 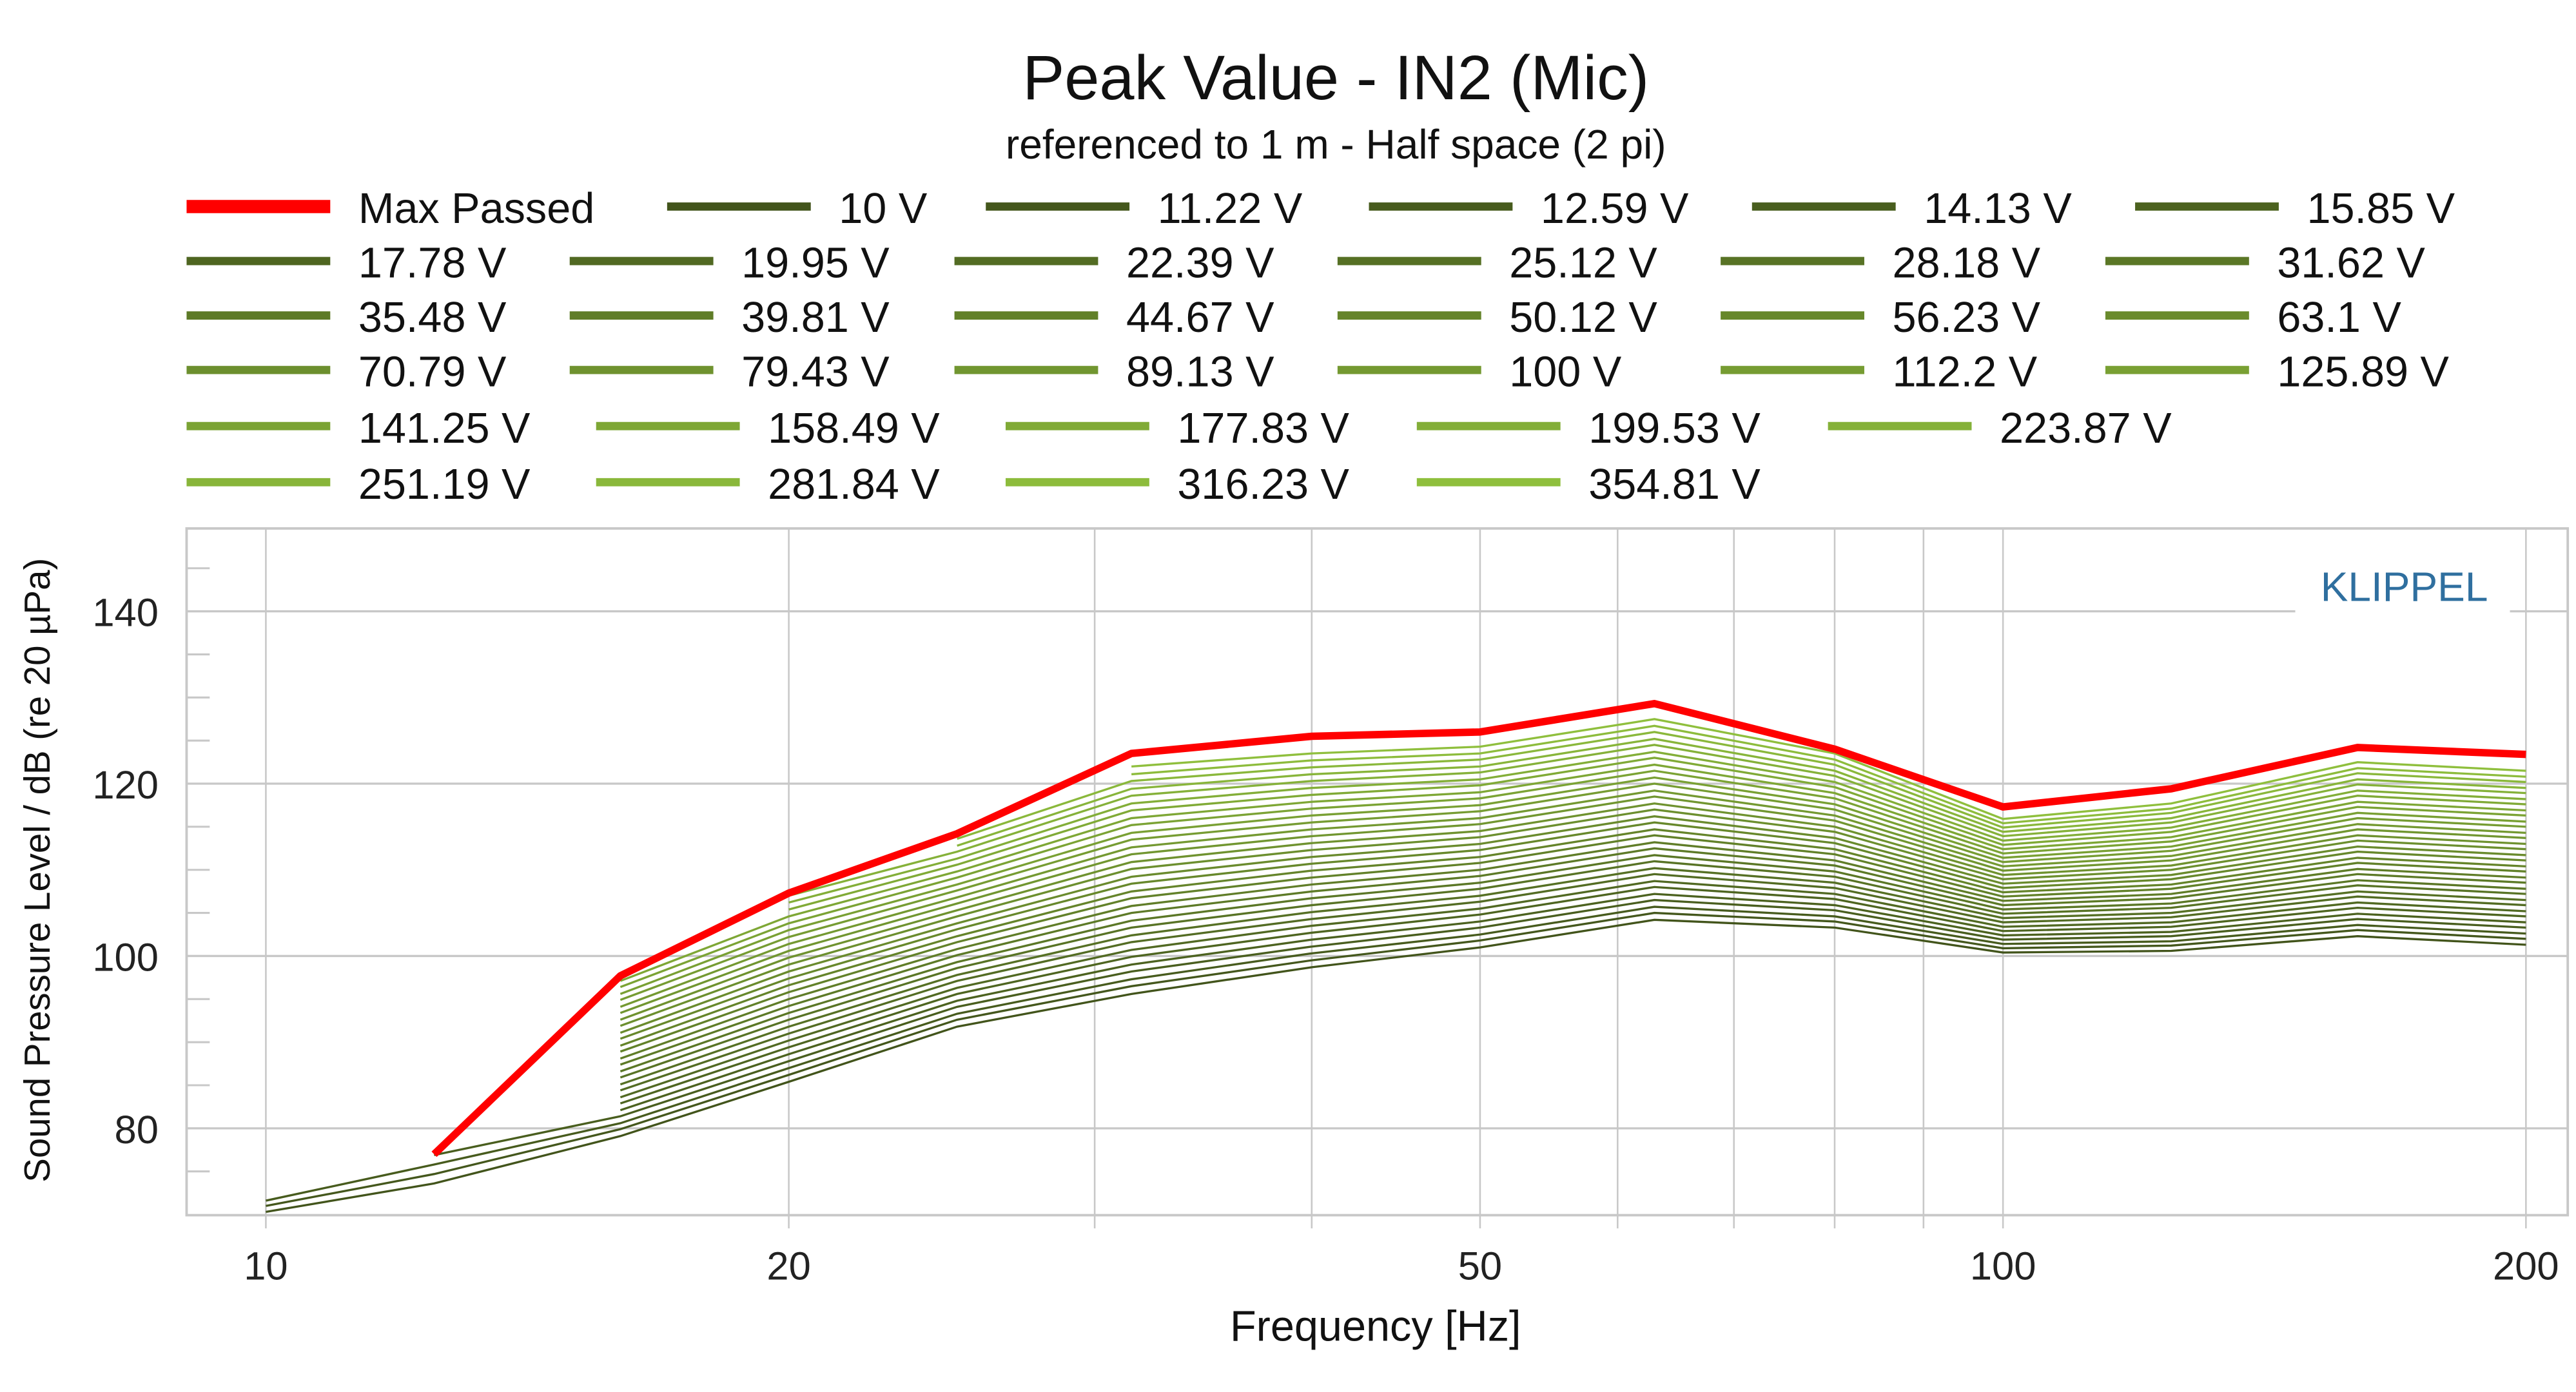 I want to click on legend-item: 50.12 V, so click(x=1497, y=318).